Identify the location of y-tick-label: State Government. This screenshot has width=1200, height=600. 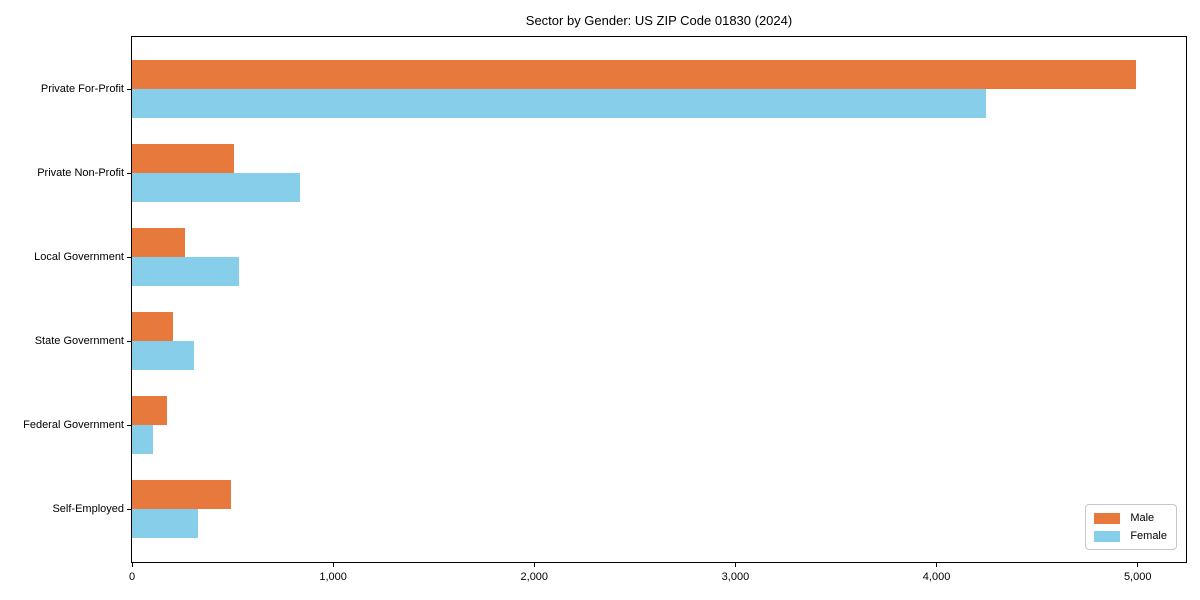
(79, 341).